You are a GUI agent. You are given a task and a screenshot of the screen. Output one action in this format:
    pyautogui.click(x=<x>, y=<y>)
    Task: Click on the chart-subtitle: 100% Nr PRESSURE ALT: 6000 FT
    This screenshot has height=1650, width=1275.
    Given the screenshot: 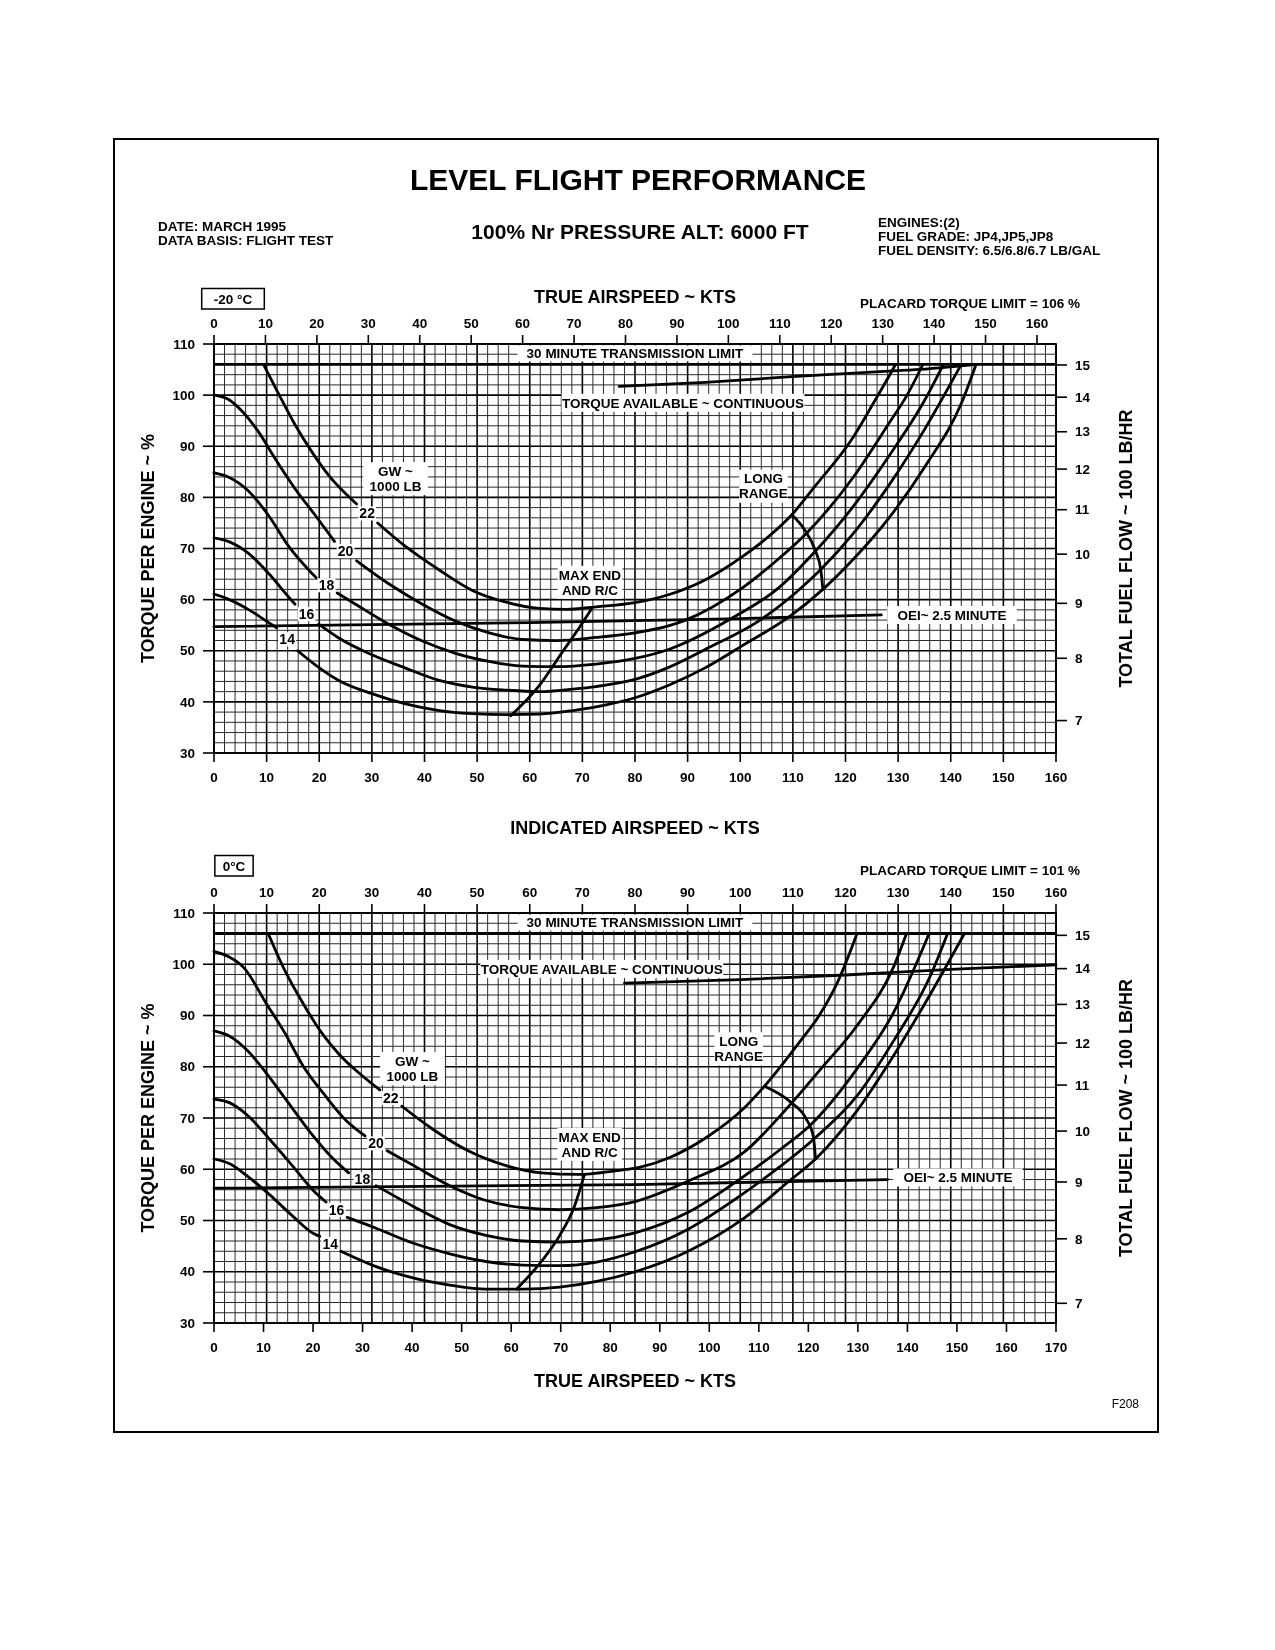 What is the action you would take?
    pyautogui.click(x=640, y=231)
    